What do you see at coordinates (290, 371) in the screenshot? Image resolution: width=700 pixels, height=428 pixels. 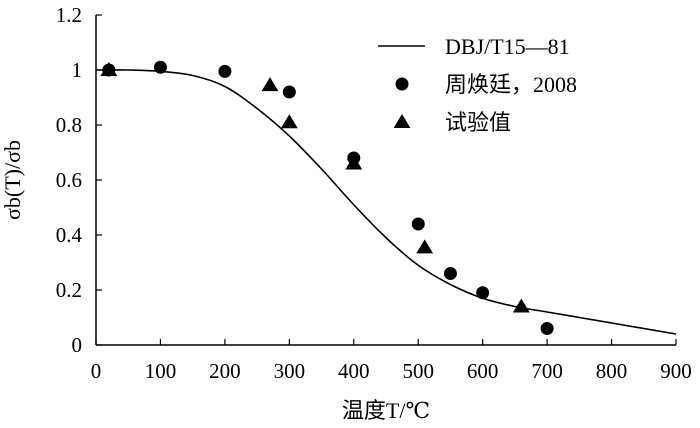 I see `x-tick-label: 300` at bounding box center [290, 371].